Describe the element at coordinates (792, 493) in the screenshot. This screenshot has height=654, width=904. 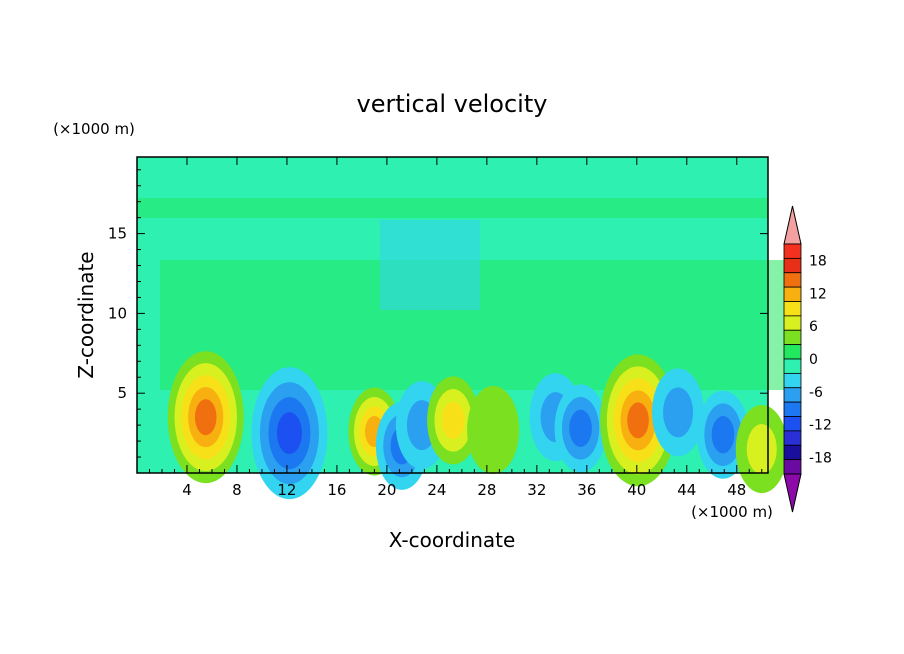
I see `colorbar-under-arrow` at that location.